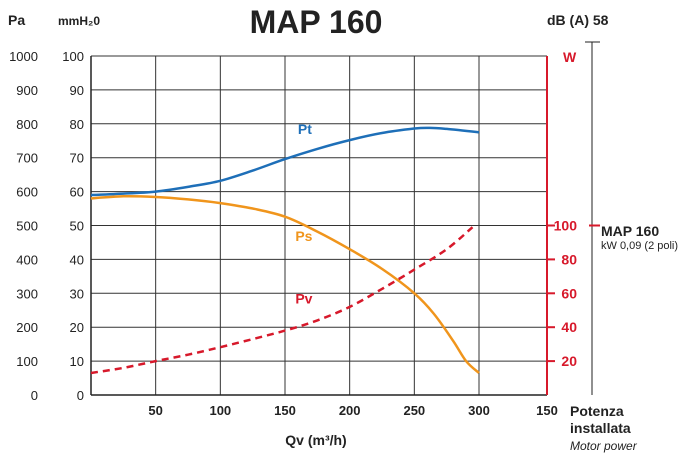  Describe the element at coordinates (315, 440) in the screenshot. I see `x-axis-label: Qv (m³/h)` at that location.